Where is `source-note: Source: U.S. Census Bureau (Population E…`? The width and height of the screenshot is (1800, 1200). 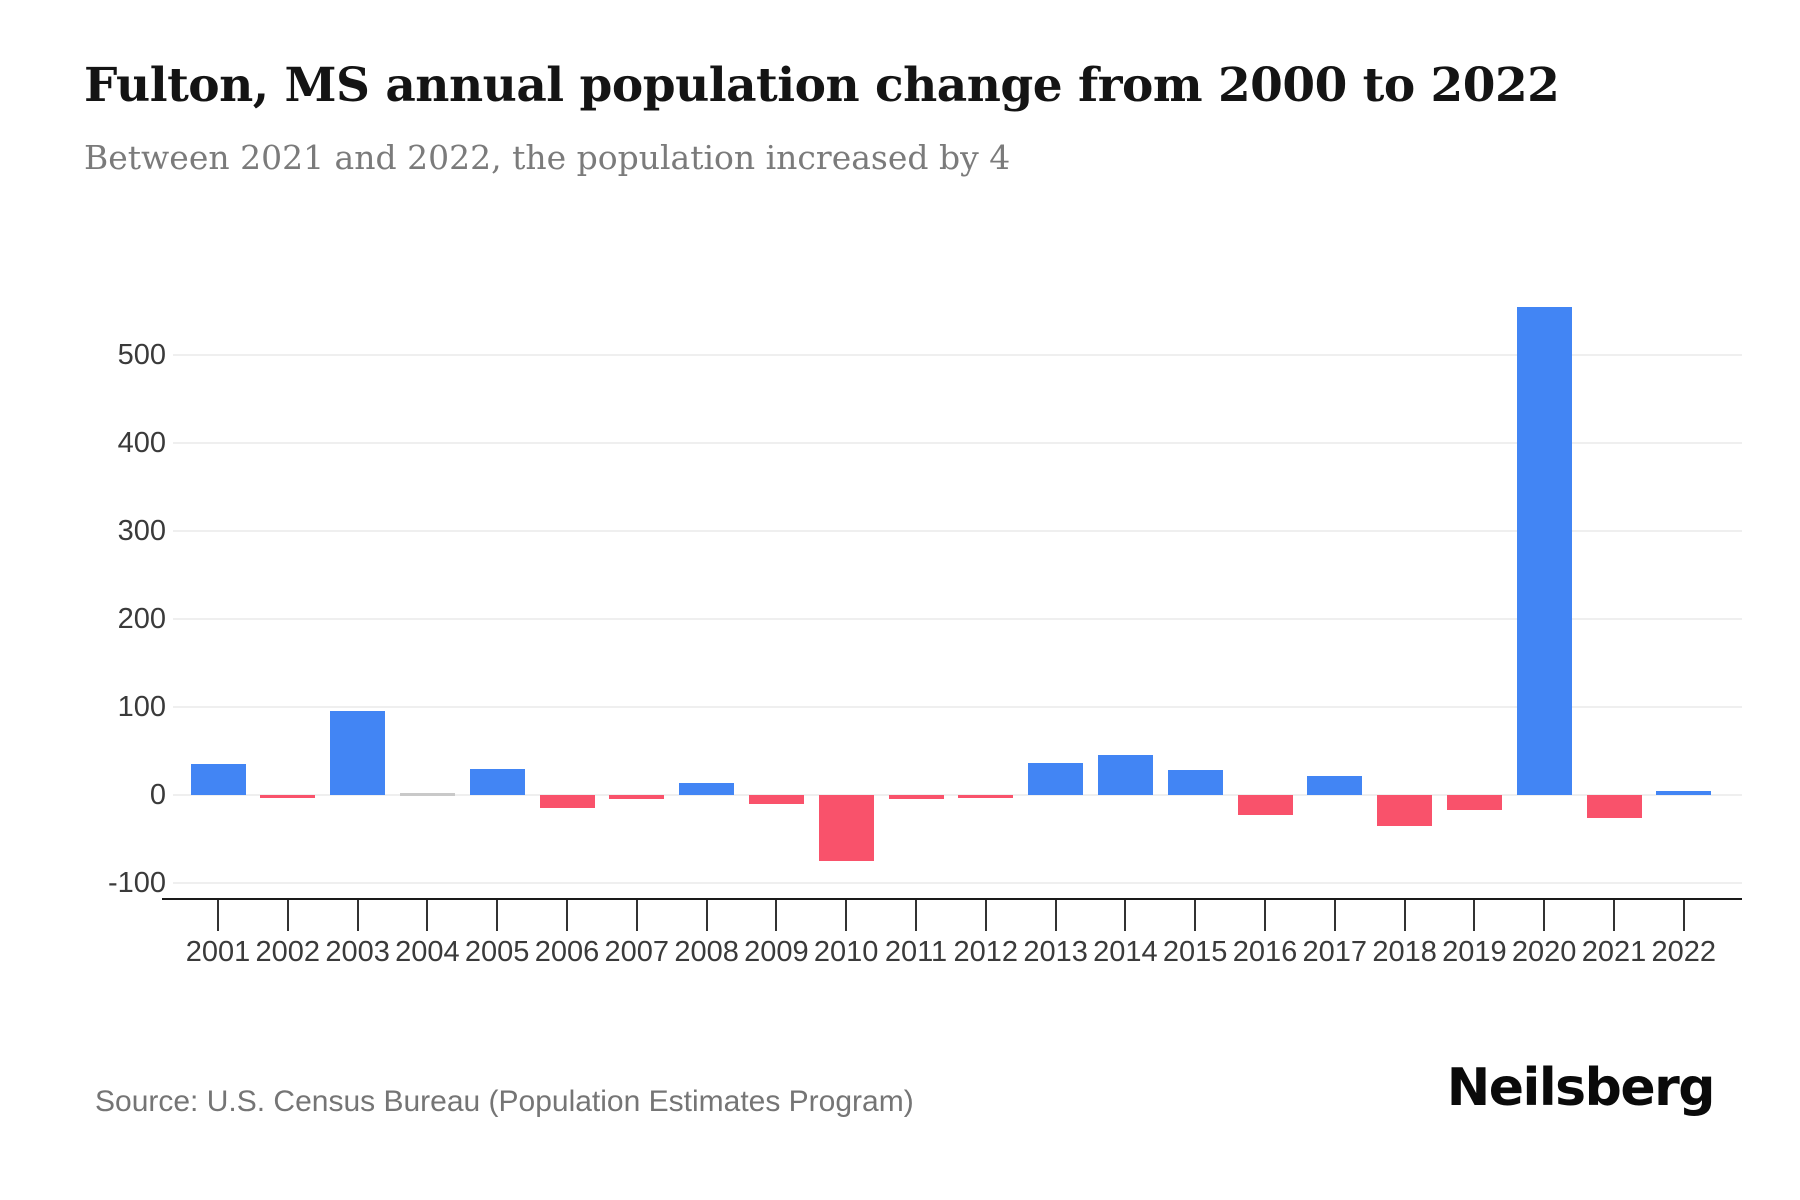 source-note: Source: U.S. Census Bureau (Population E… is located at coordinates (504, 1101).